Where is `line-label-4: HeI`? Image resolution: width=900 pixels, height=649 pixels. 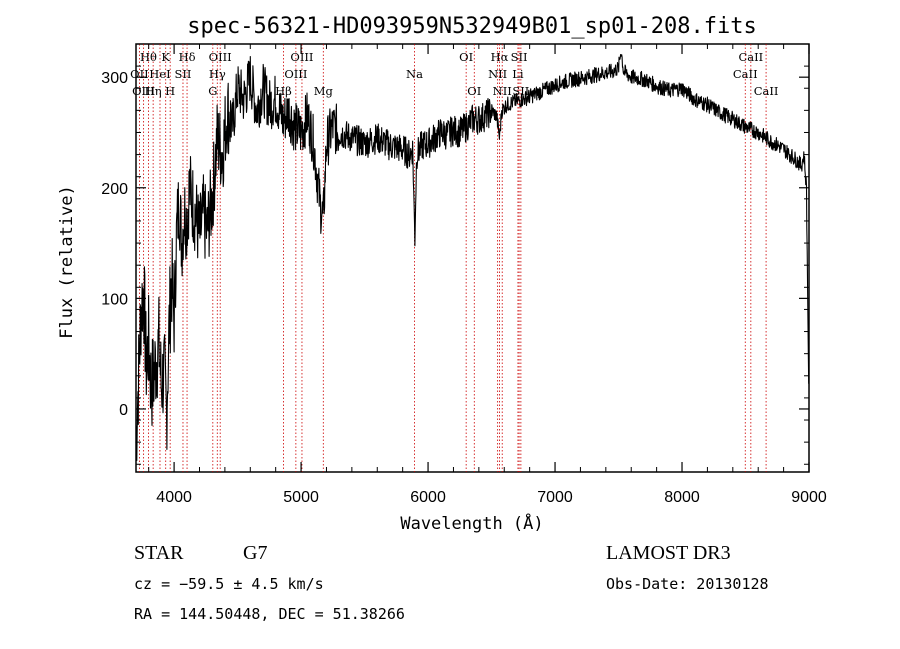 line-label-4: HeI is located at coordinates (159, 74).